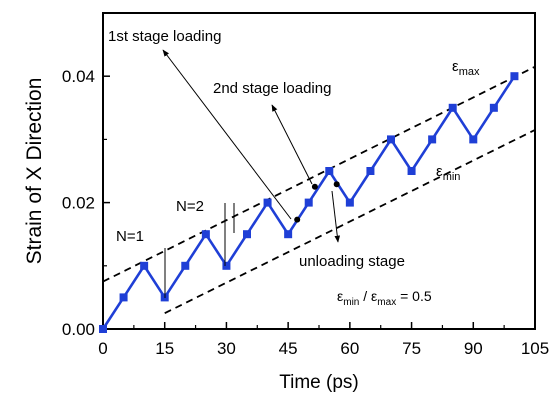  Describe the element at coordinates (190, 206) in the screenshot. I see `n2-label: N=2` at that location.